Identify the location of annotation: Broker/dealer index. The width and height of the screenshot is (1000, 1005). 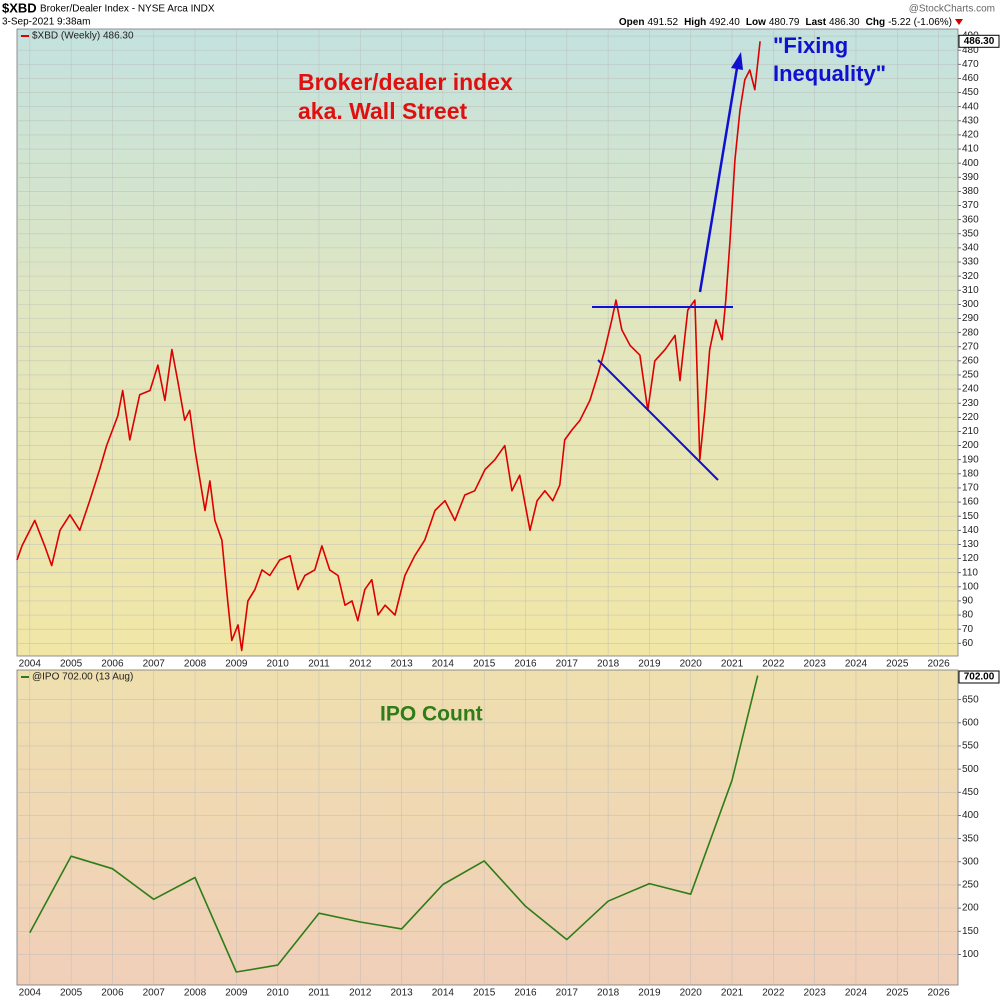
(405, 82).